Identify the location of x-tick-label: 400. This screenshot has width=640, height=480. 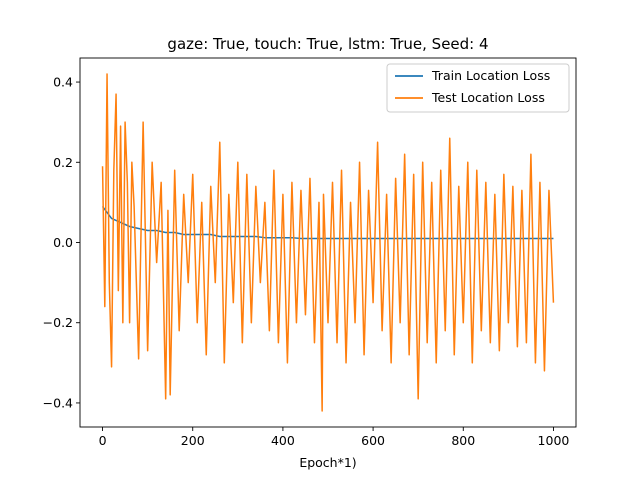
(283, 440).